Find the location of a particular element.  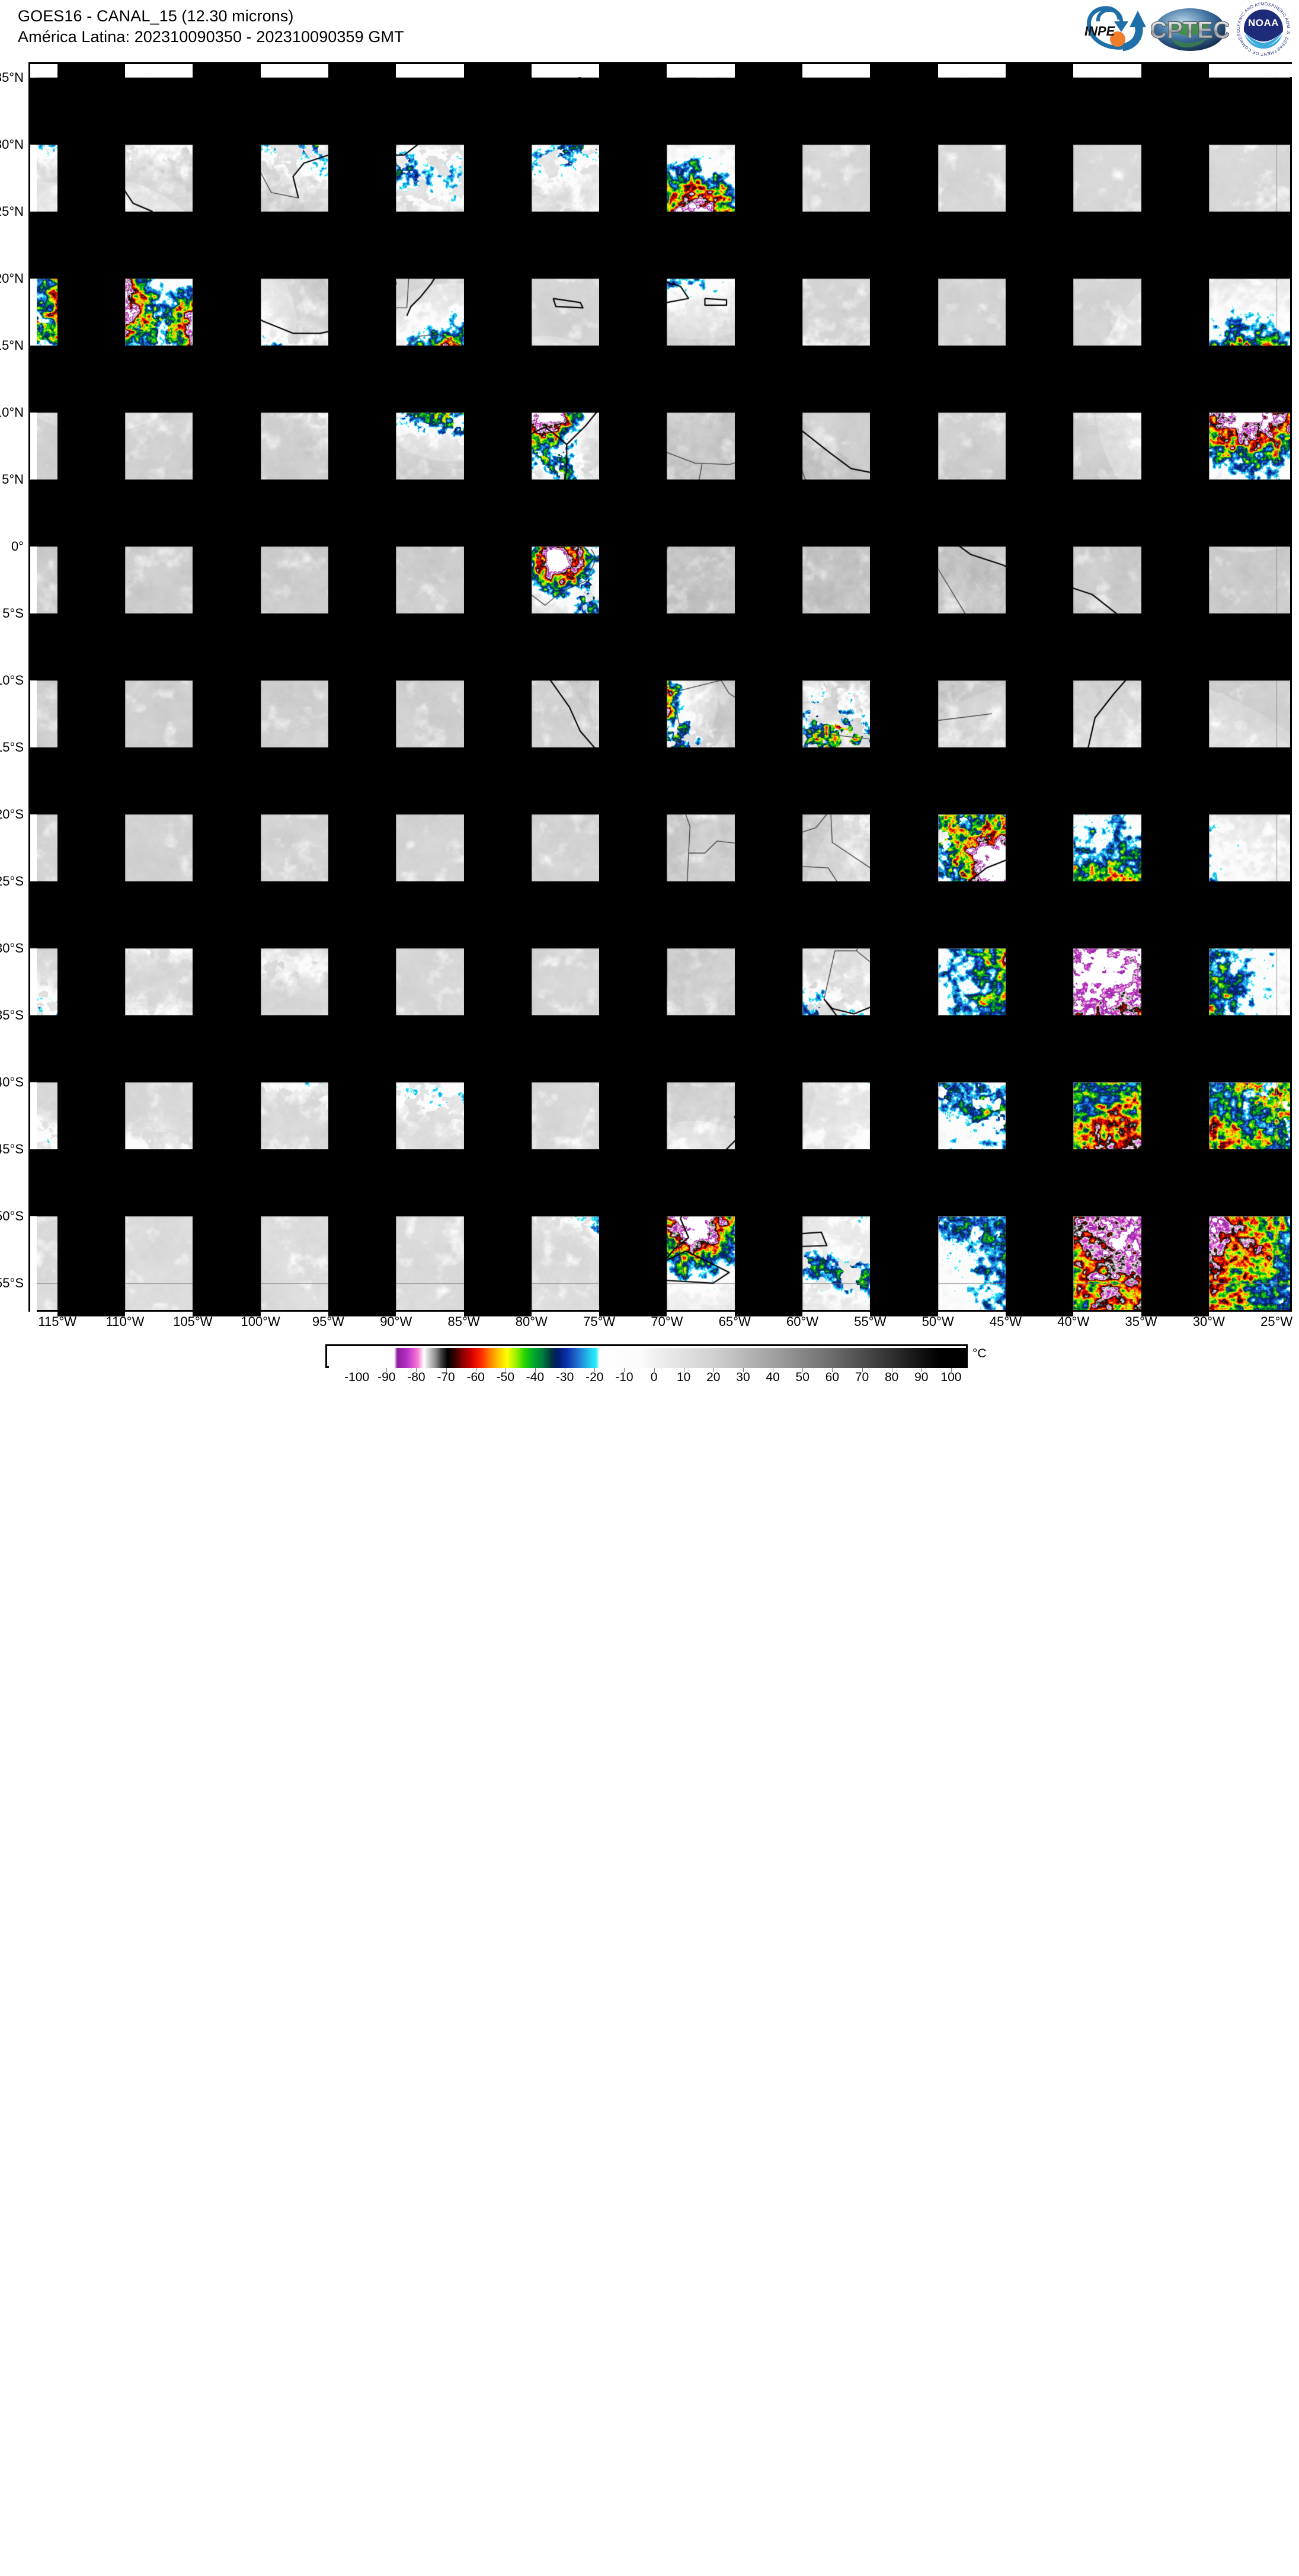

lat-tick-label: 10°S is located at coordinates (12, 680).